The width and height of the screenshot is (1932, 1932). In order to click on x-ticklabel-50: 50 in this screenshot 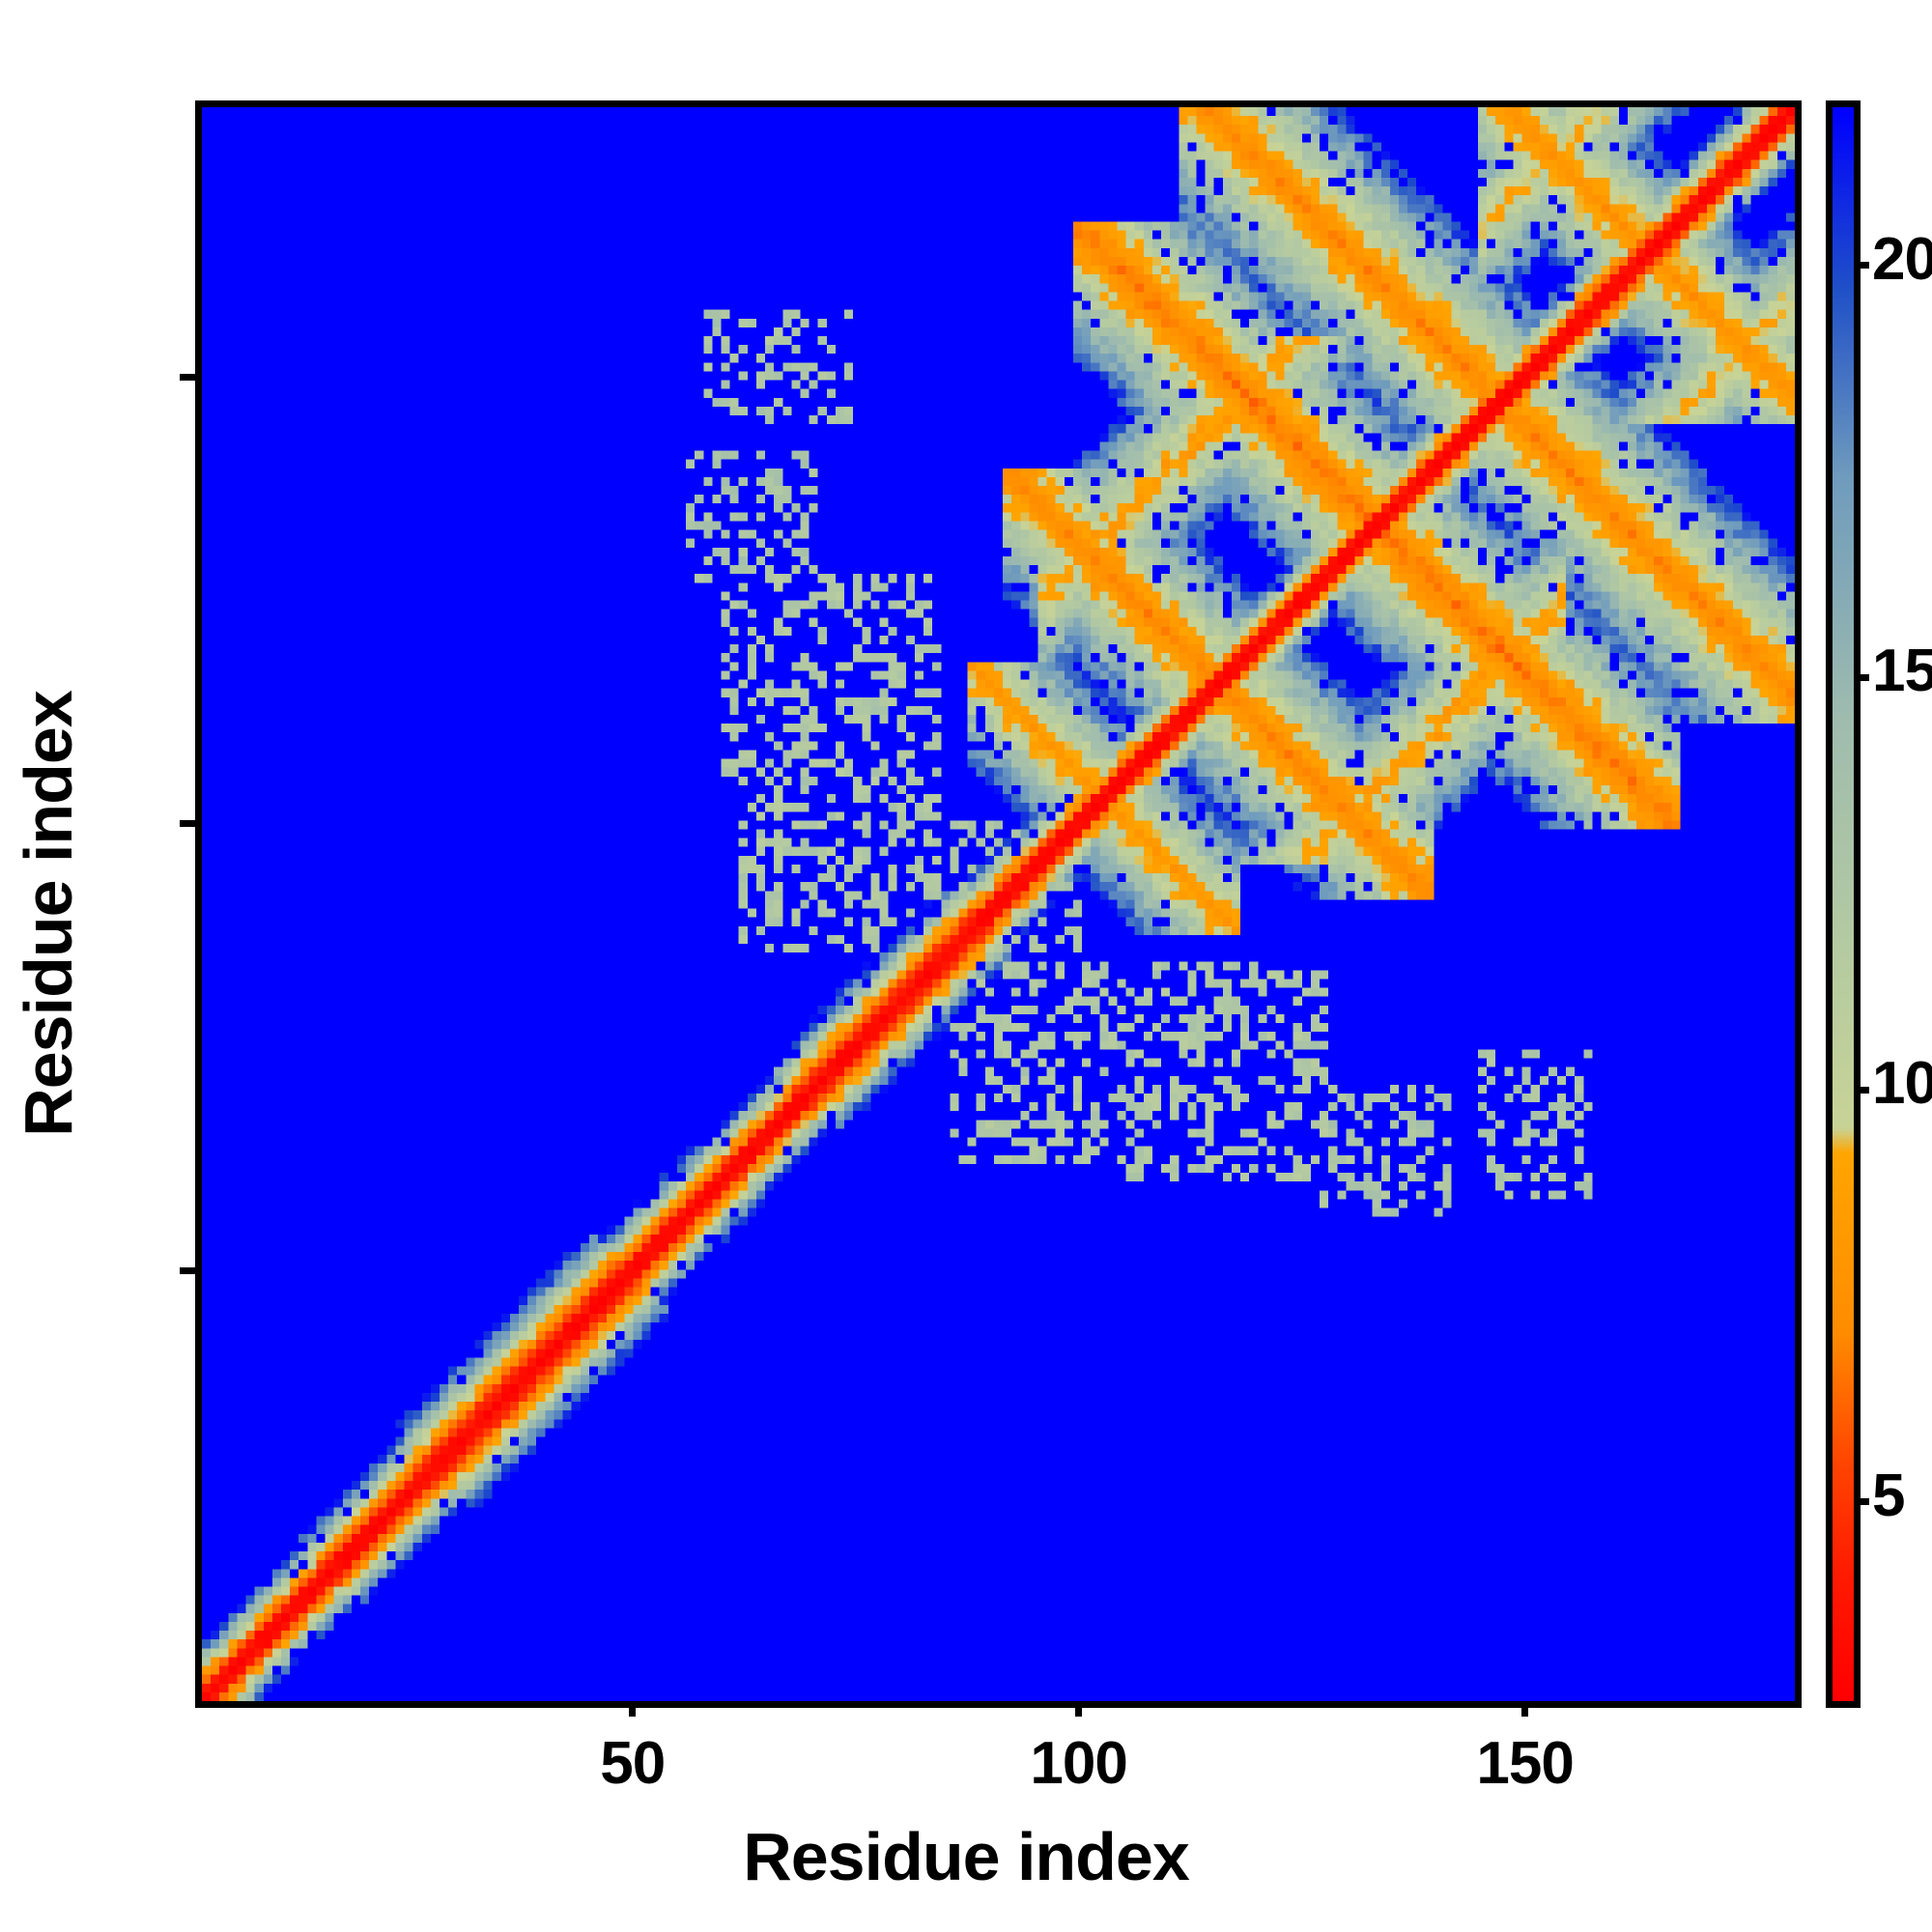, I will do `click(633, 1763)`.